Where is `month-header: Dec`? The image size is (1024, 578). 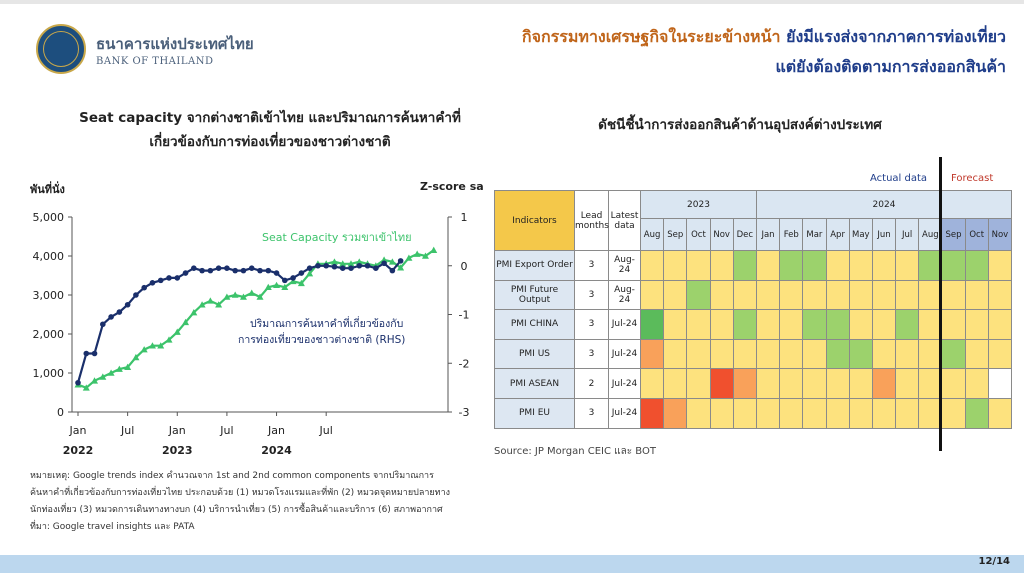
month-header: Dec is located at coordinates (744, 234).